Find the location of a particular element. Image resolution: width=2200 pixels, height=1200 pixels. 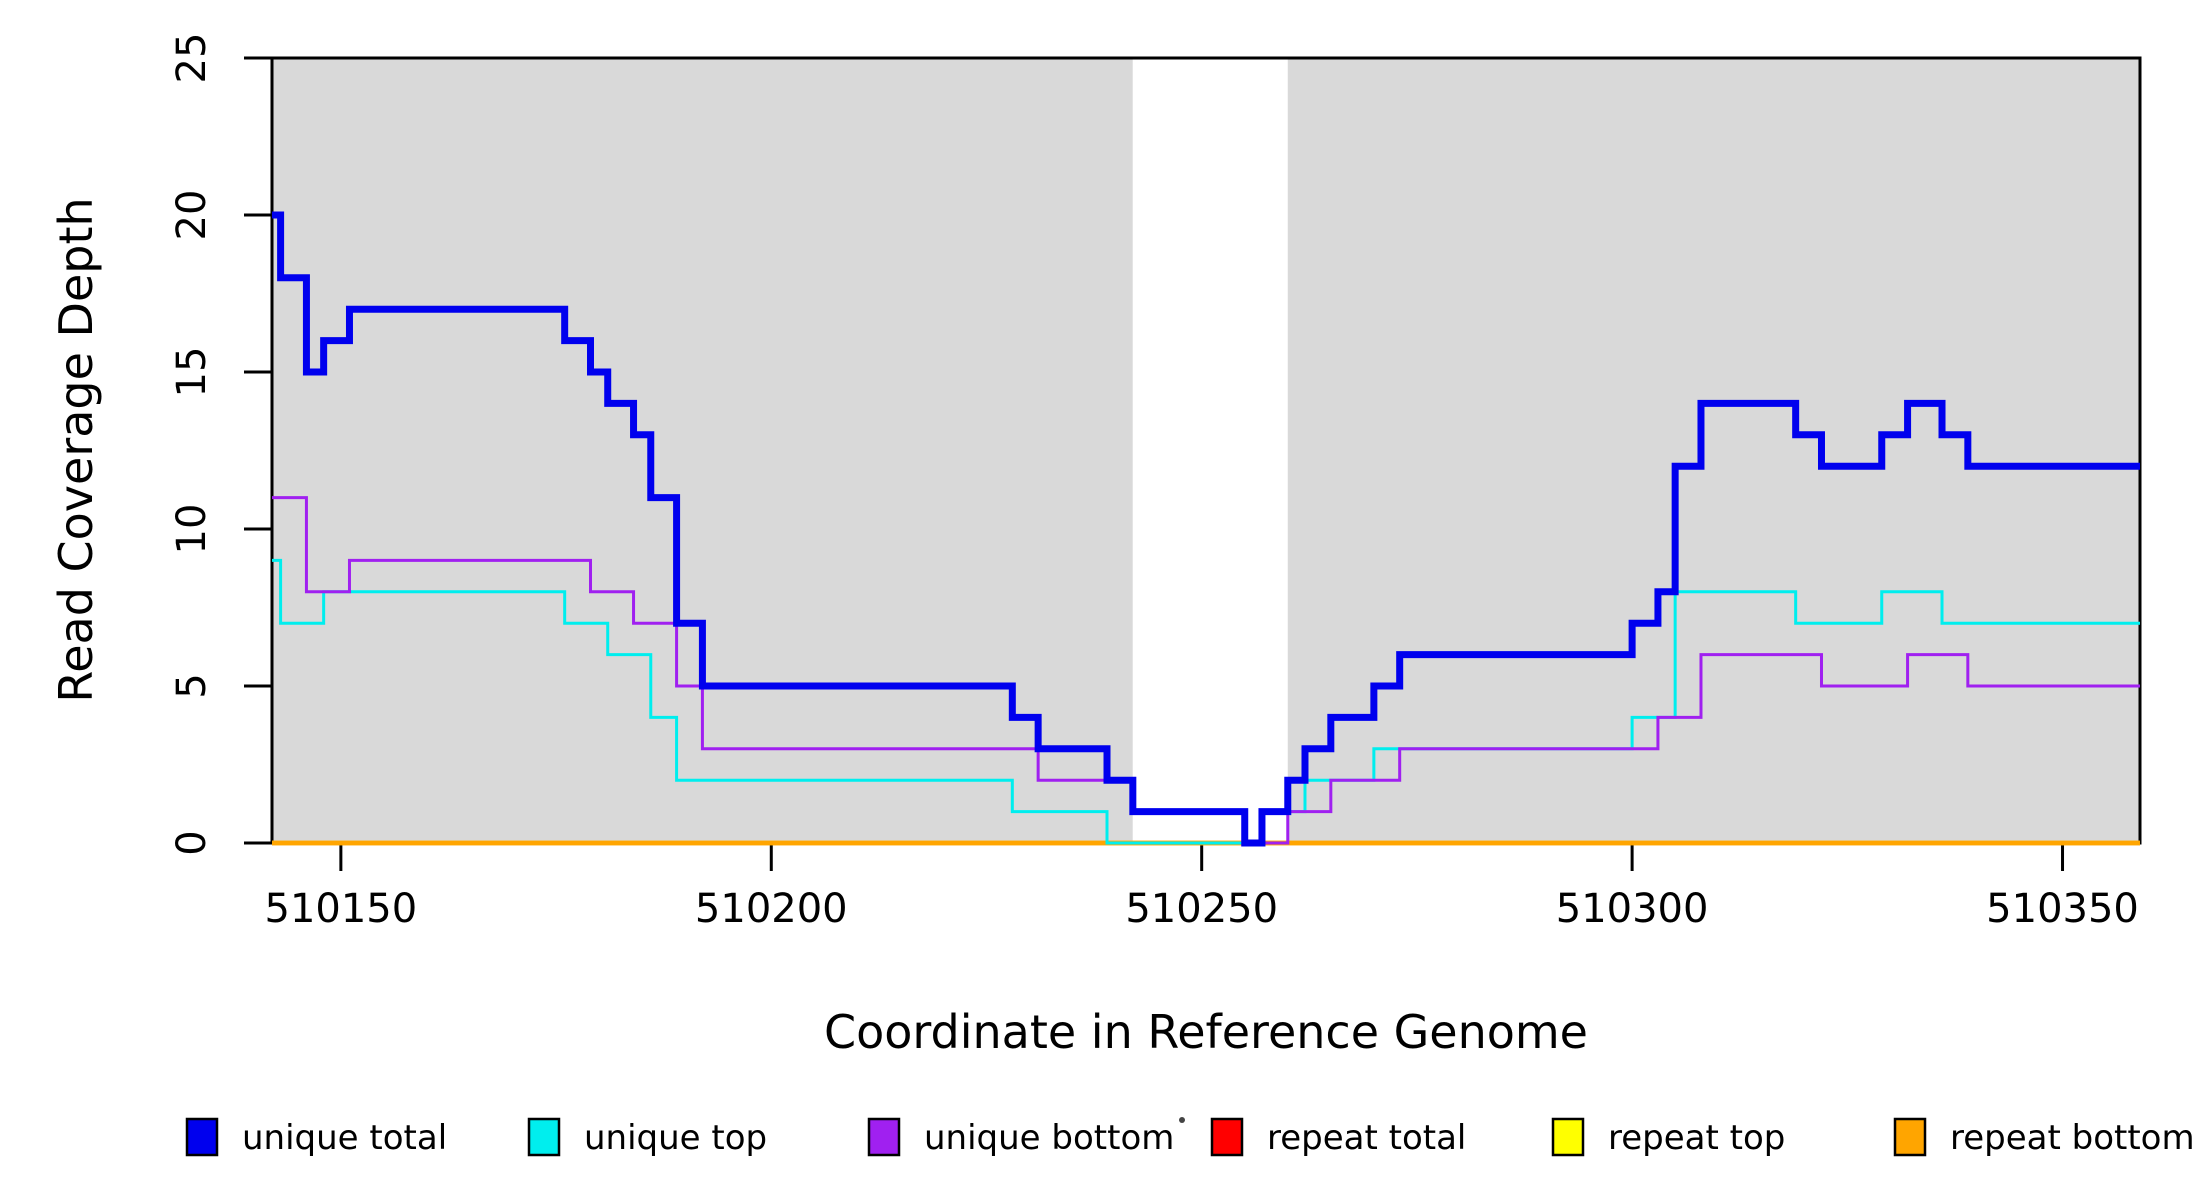

stray-dot is located at coordinates (1182, 1120).